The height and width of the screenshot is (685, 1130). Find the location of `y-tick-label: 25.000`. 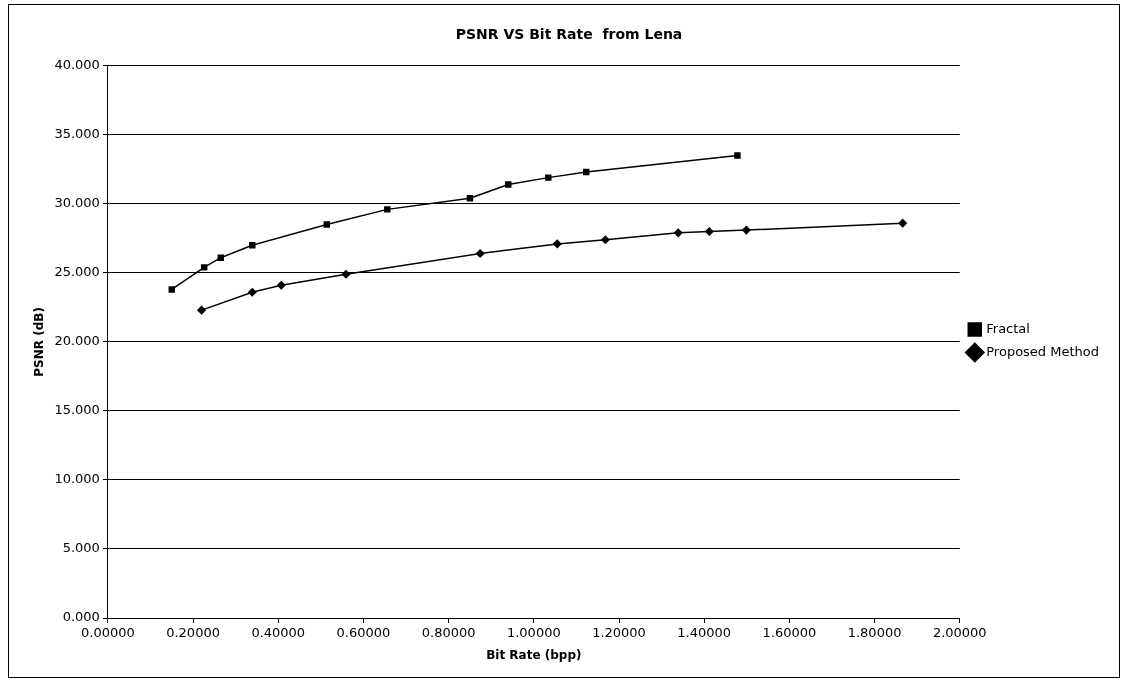

y-tick-label: 25.000 is located at coordinates (77, 272).